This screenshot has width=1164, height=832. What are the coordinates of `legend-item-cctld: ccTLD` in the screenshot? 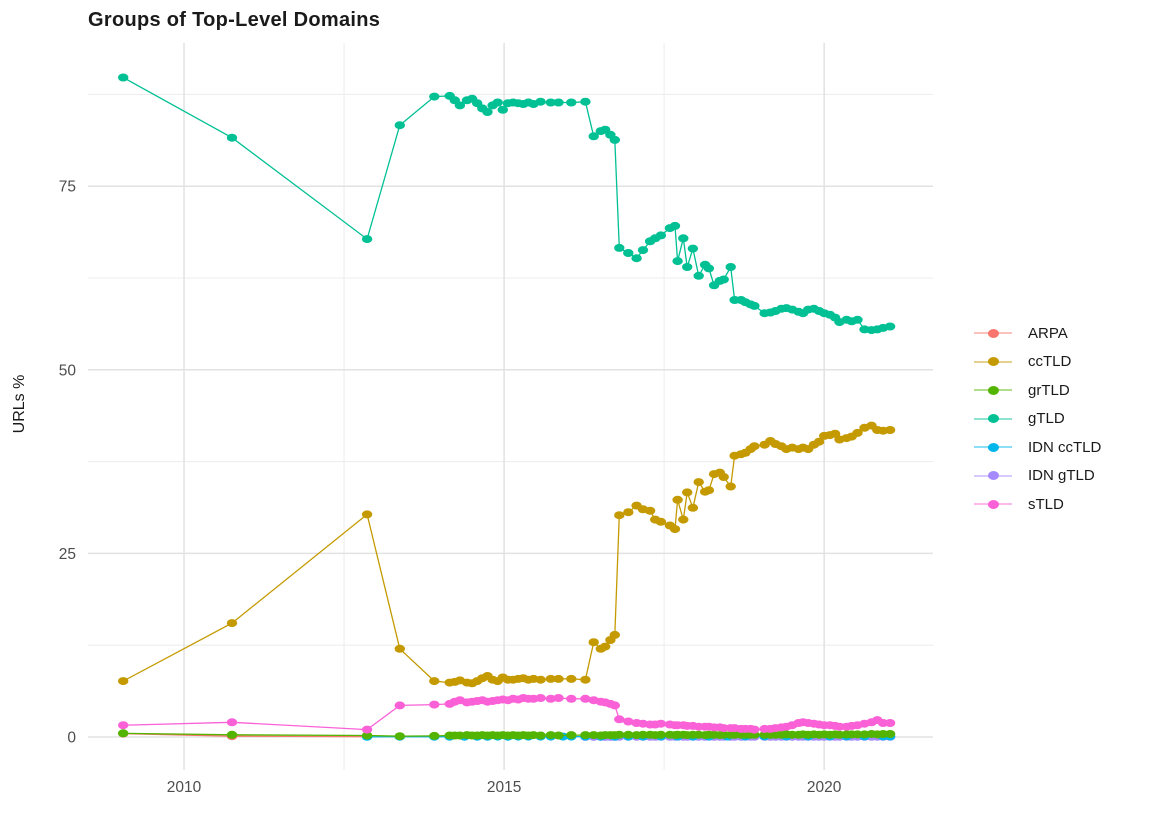 It's located at (1037, 362).